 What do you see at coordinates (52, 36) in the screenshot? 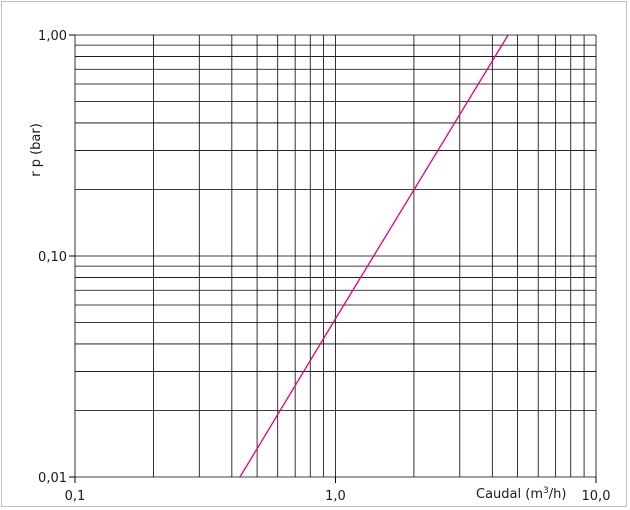
I see `y-tick-label-2: 1,00` at bounding box center [52, 36].